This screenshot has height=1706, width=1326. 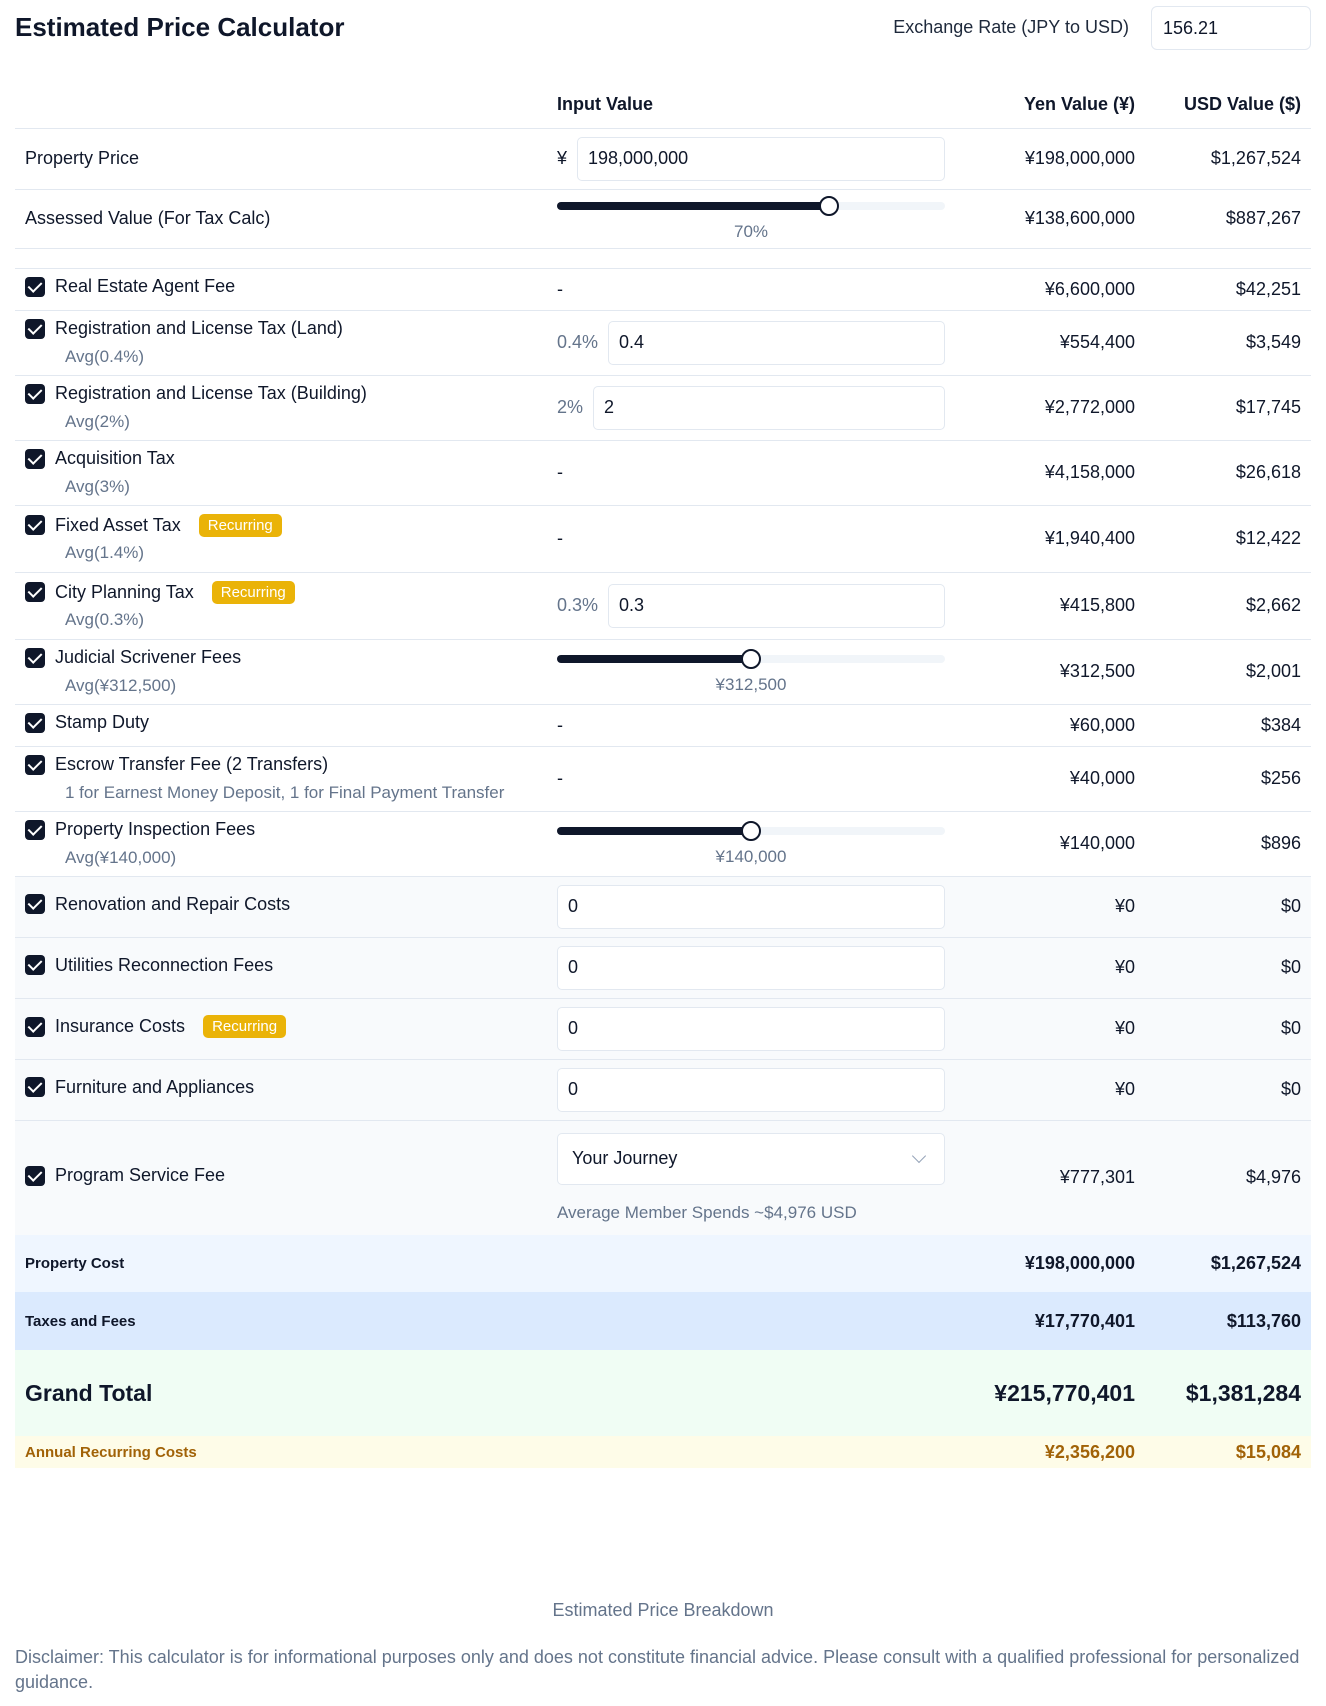 What do you see at coordinates (776, 605) in the screenshot?
I see `city-planning-rate-input` at bounding box center [776, 605].